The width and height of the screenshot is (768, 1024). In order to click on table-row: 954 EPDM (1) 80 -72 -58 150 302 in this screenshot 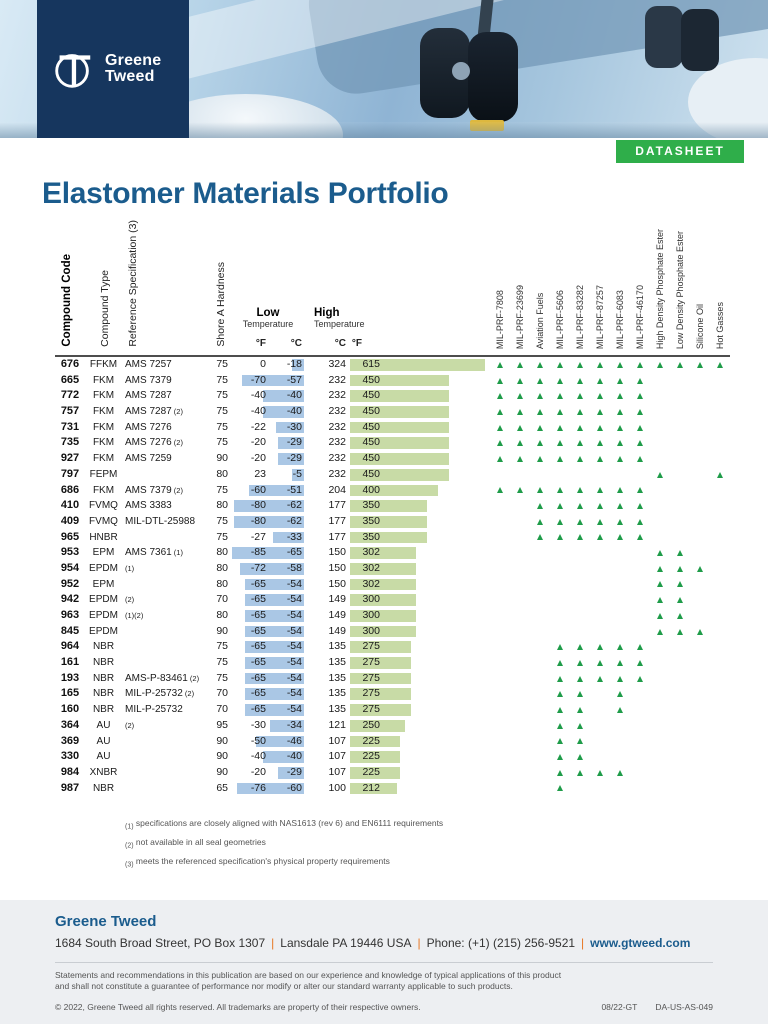, I will do `click(392, 569)`.